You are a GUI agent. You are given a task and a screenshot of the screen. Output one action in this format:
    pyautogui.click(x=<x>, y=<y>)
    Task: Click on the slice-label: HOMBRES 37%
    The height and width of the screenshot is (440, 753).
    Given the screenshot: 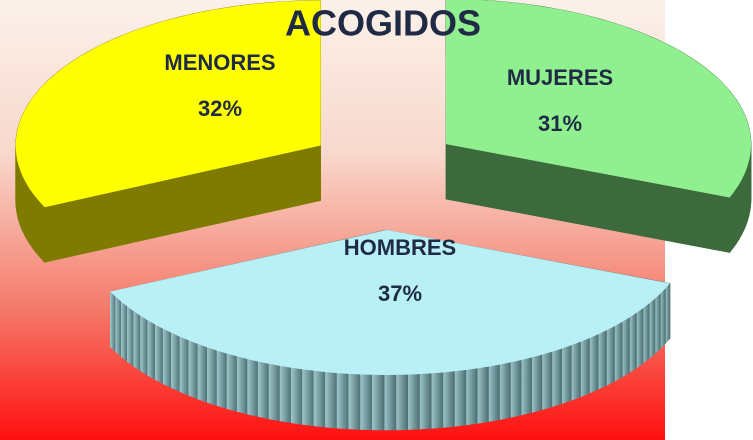 What is the action you would take?
    pyautogui.click(x=400, y=271)
    